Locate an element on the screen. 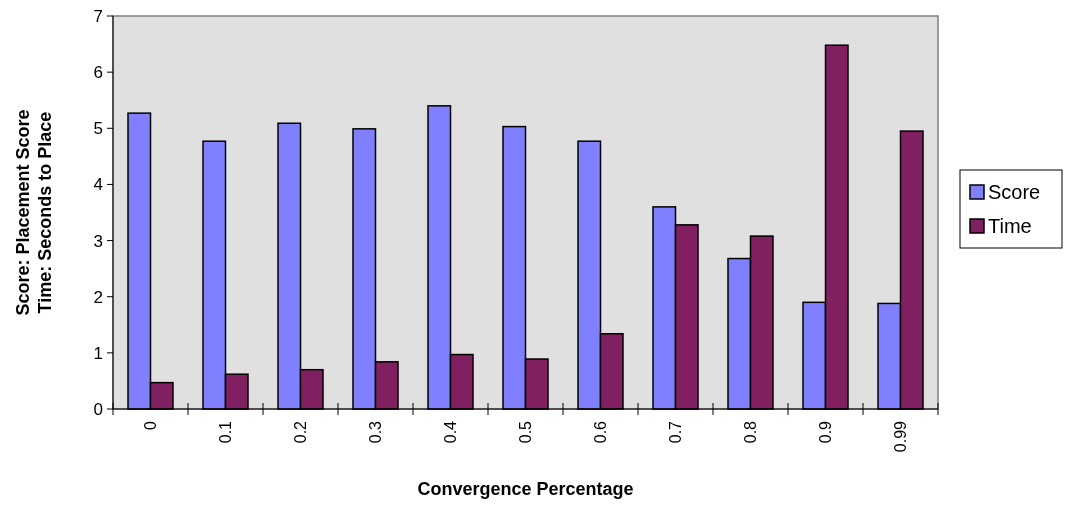  y-axis-title: Score: Placement Score Time: Seconds to Place is located at coordinates (34, 212).